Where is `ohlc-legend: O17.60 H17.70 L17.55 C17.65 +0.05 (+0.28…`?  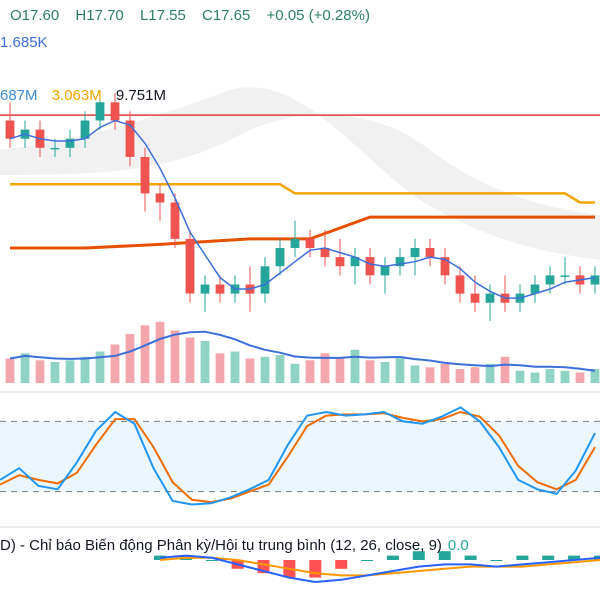
ohlc-legend: O17.60 H17.70 L17.55 C17.65 +0.05 (+0.28… is located at coordinates (196, 15).